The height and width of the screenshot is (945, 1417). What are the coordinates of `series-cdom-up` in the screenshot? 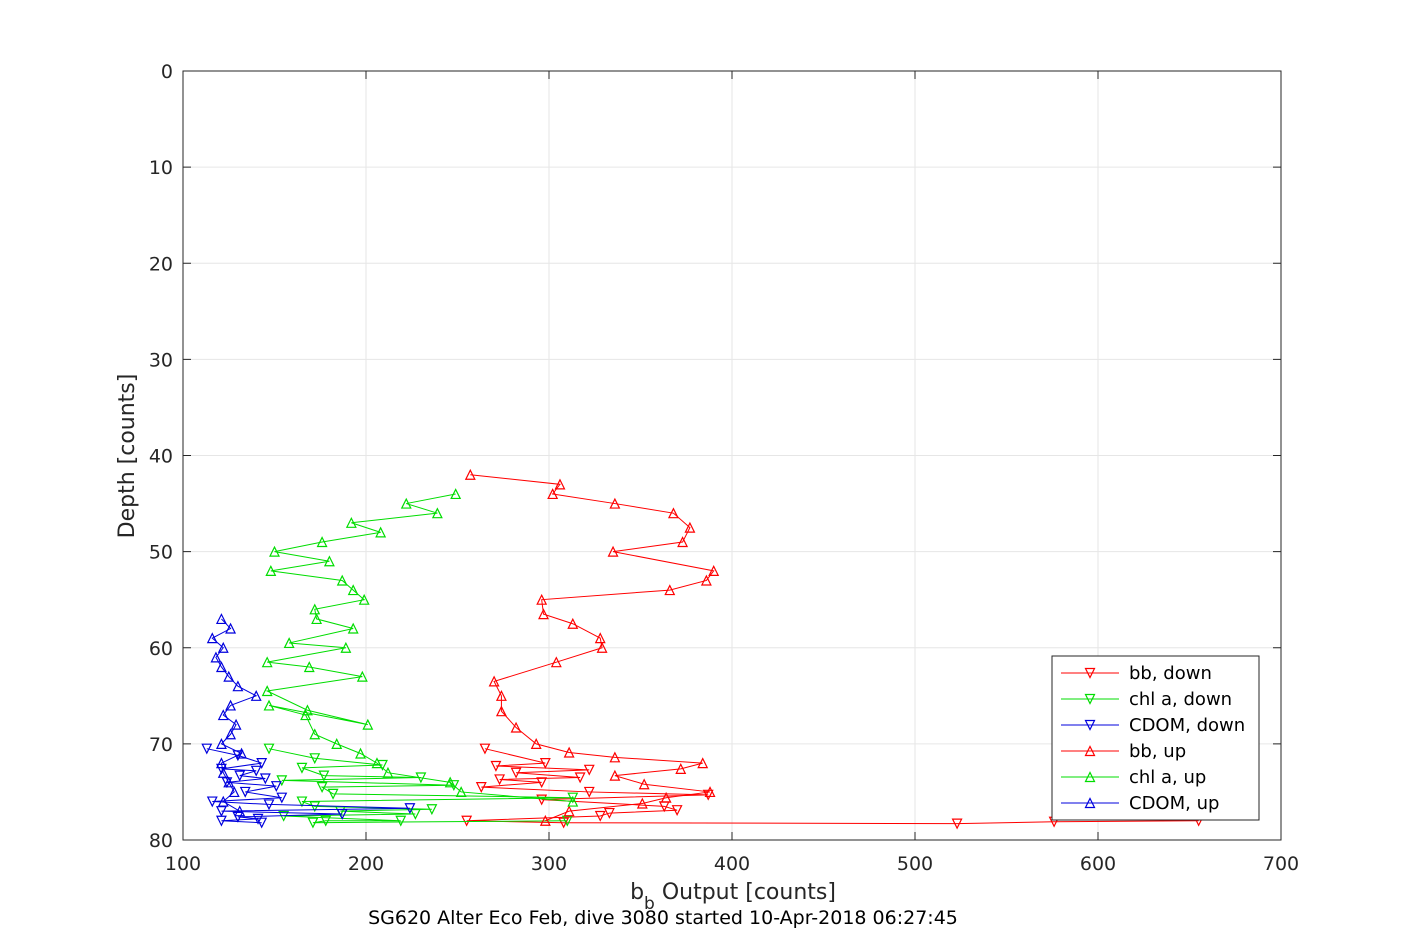 It's located at (234, 715).